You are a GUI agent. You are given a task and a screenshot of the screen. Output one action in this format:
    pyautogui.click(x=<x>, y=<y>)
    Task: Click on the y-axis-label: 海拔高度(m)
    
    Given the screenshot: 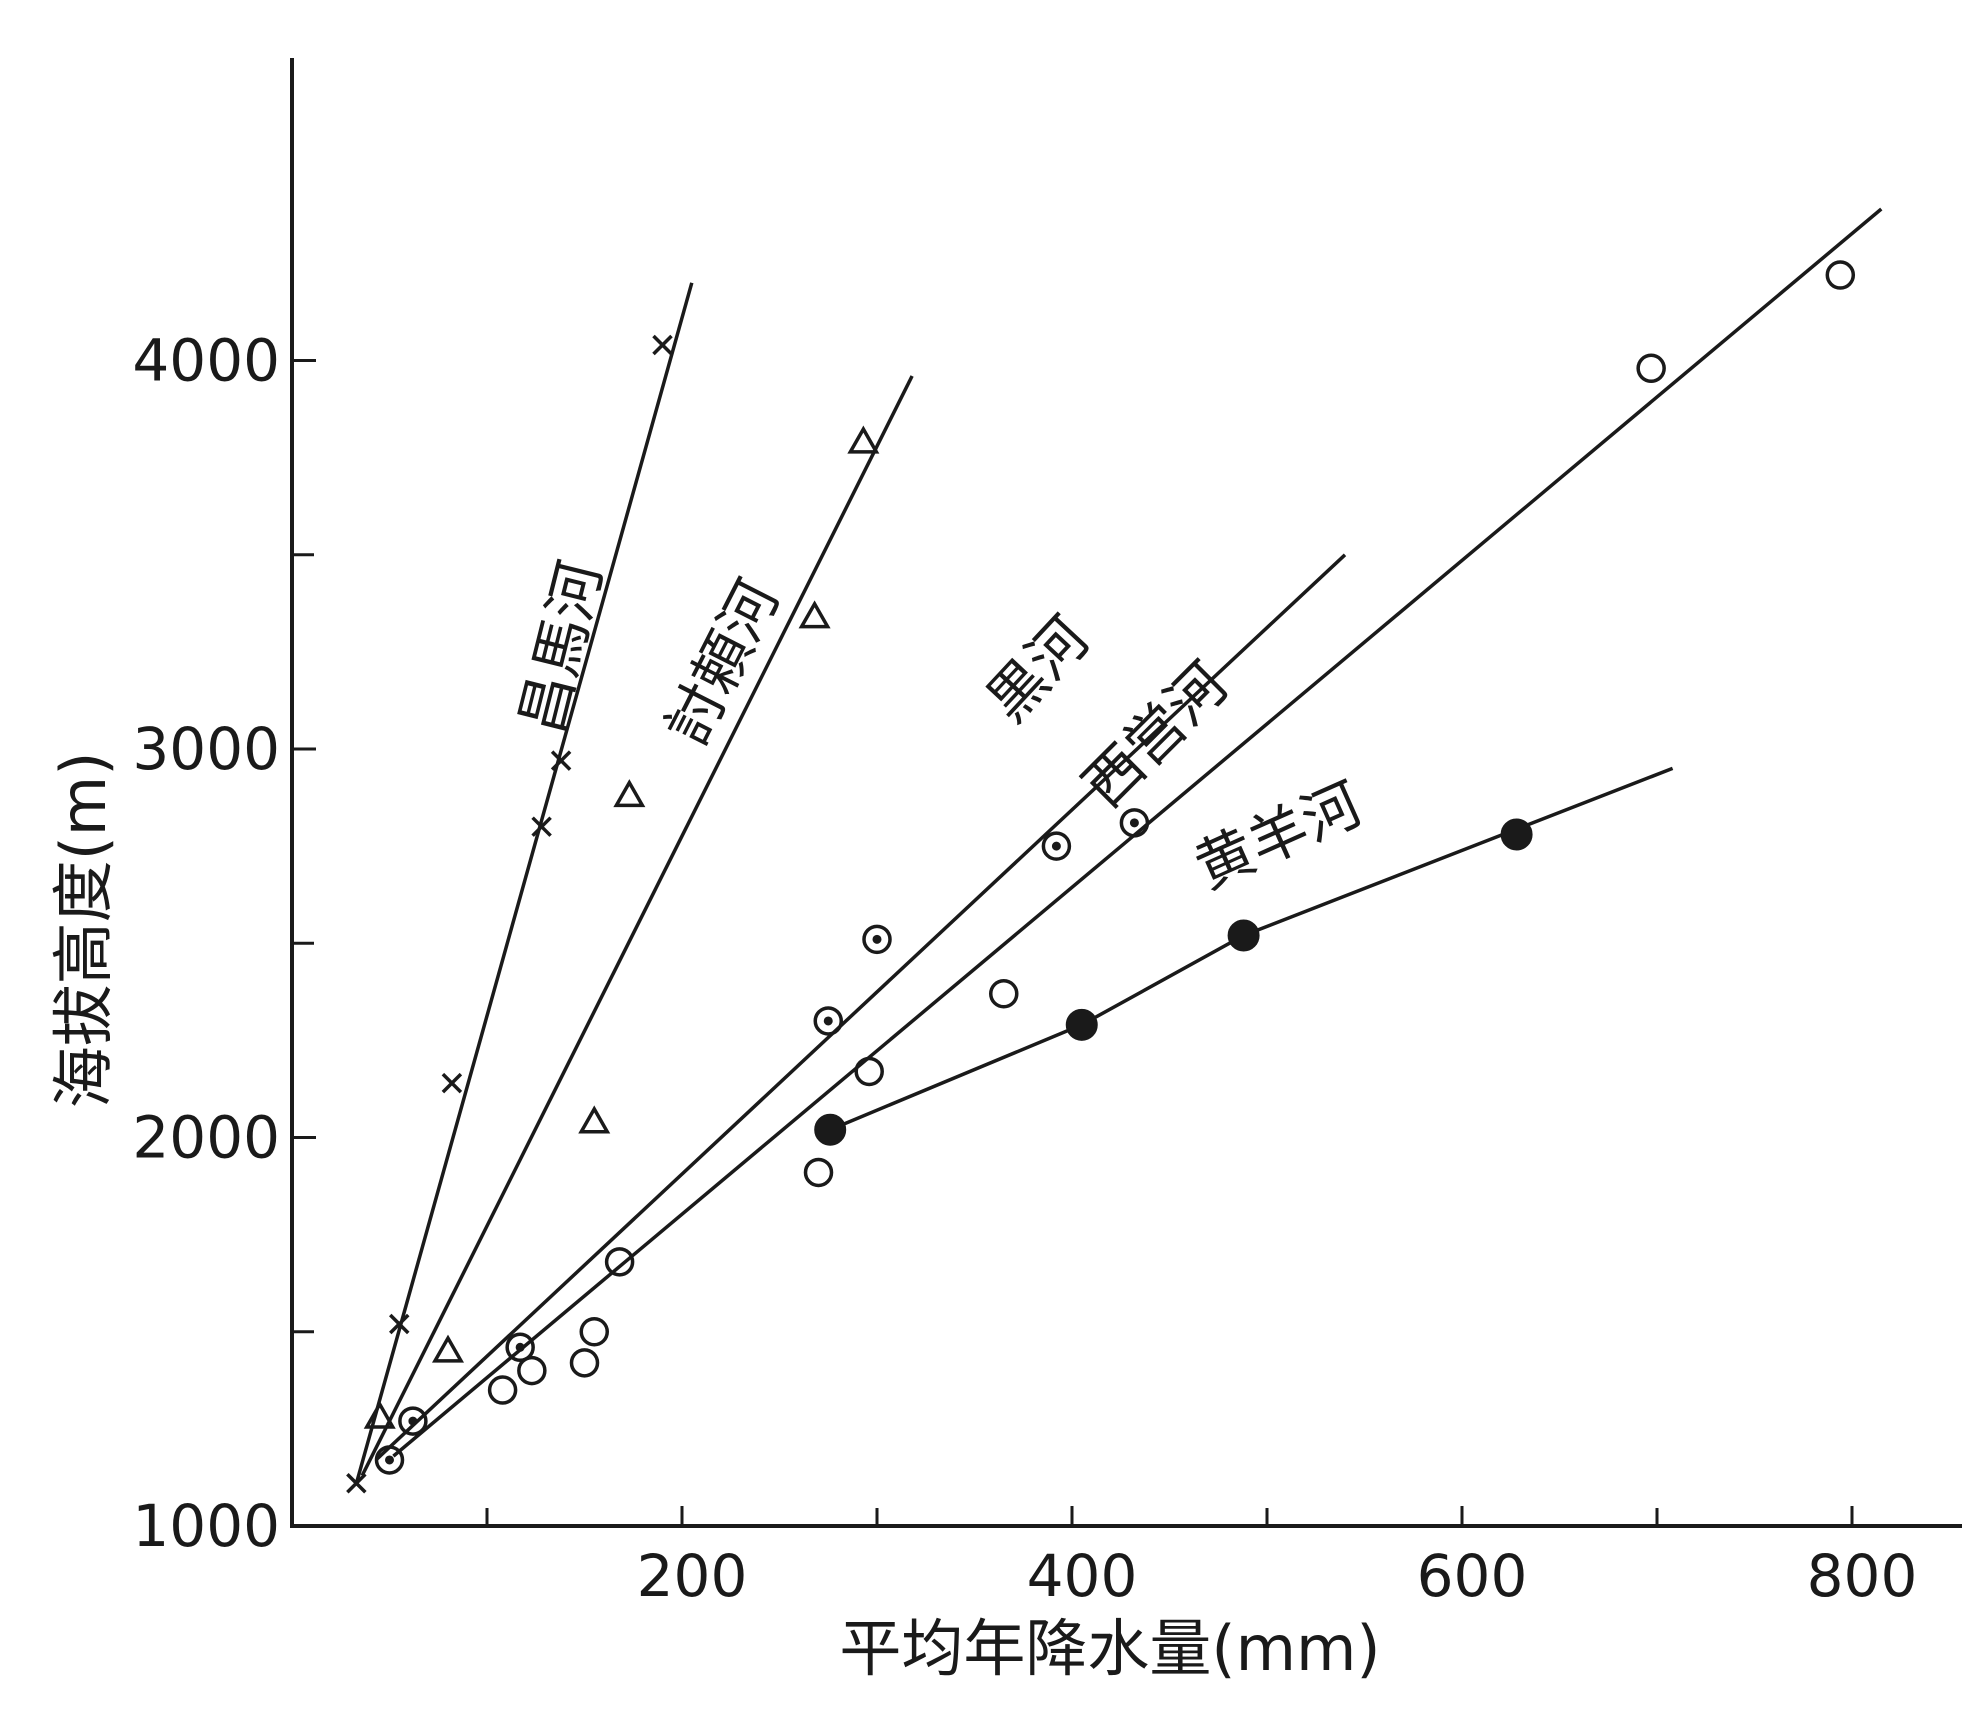 What is the action you would take?
    pyautogui.click(x=83, y=930)
    